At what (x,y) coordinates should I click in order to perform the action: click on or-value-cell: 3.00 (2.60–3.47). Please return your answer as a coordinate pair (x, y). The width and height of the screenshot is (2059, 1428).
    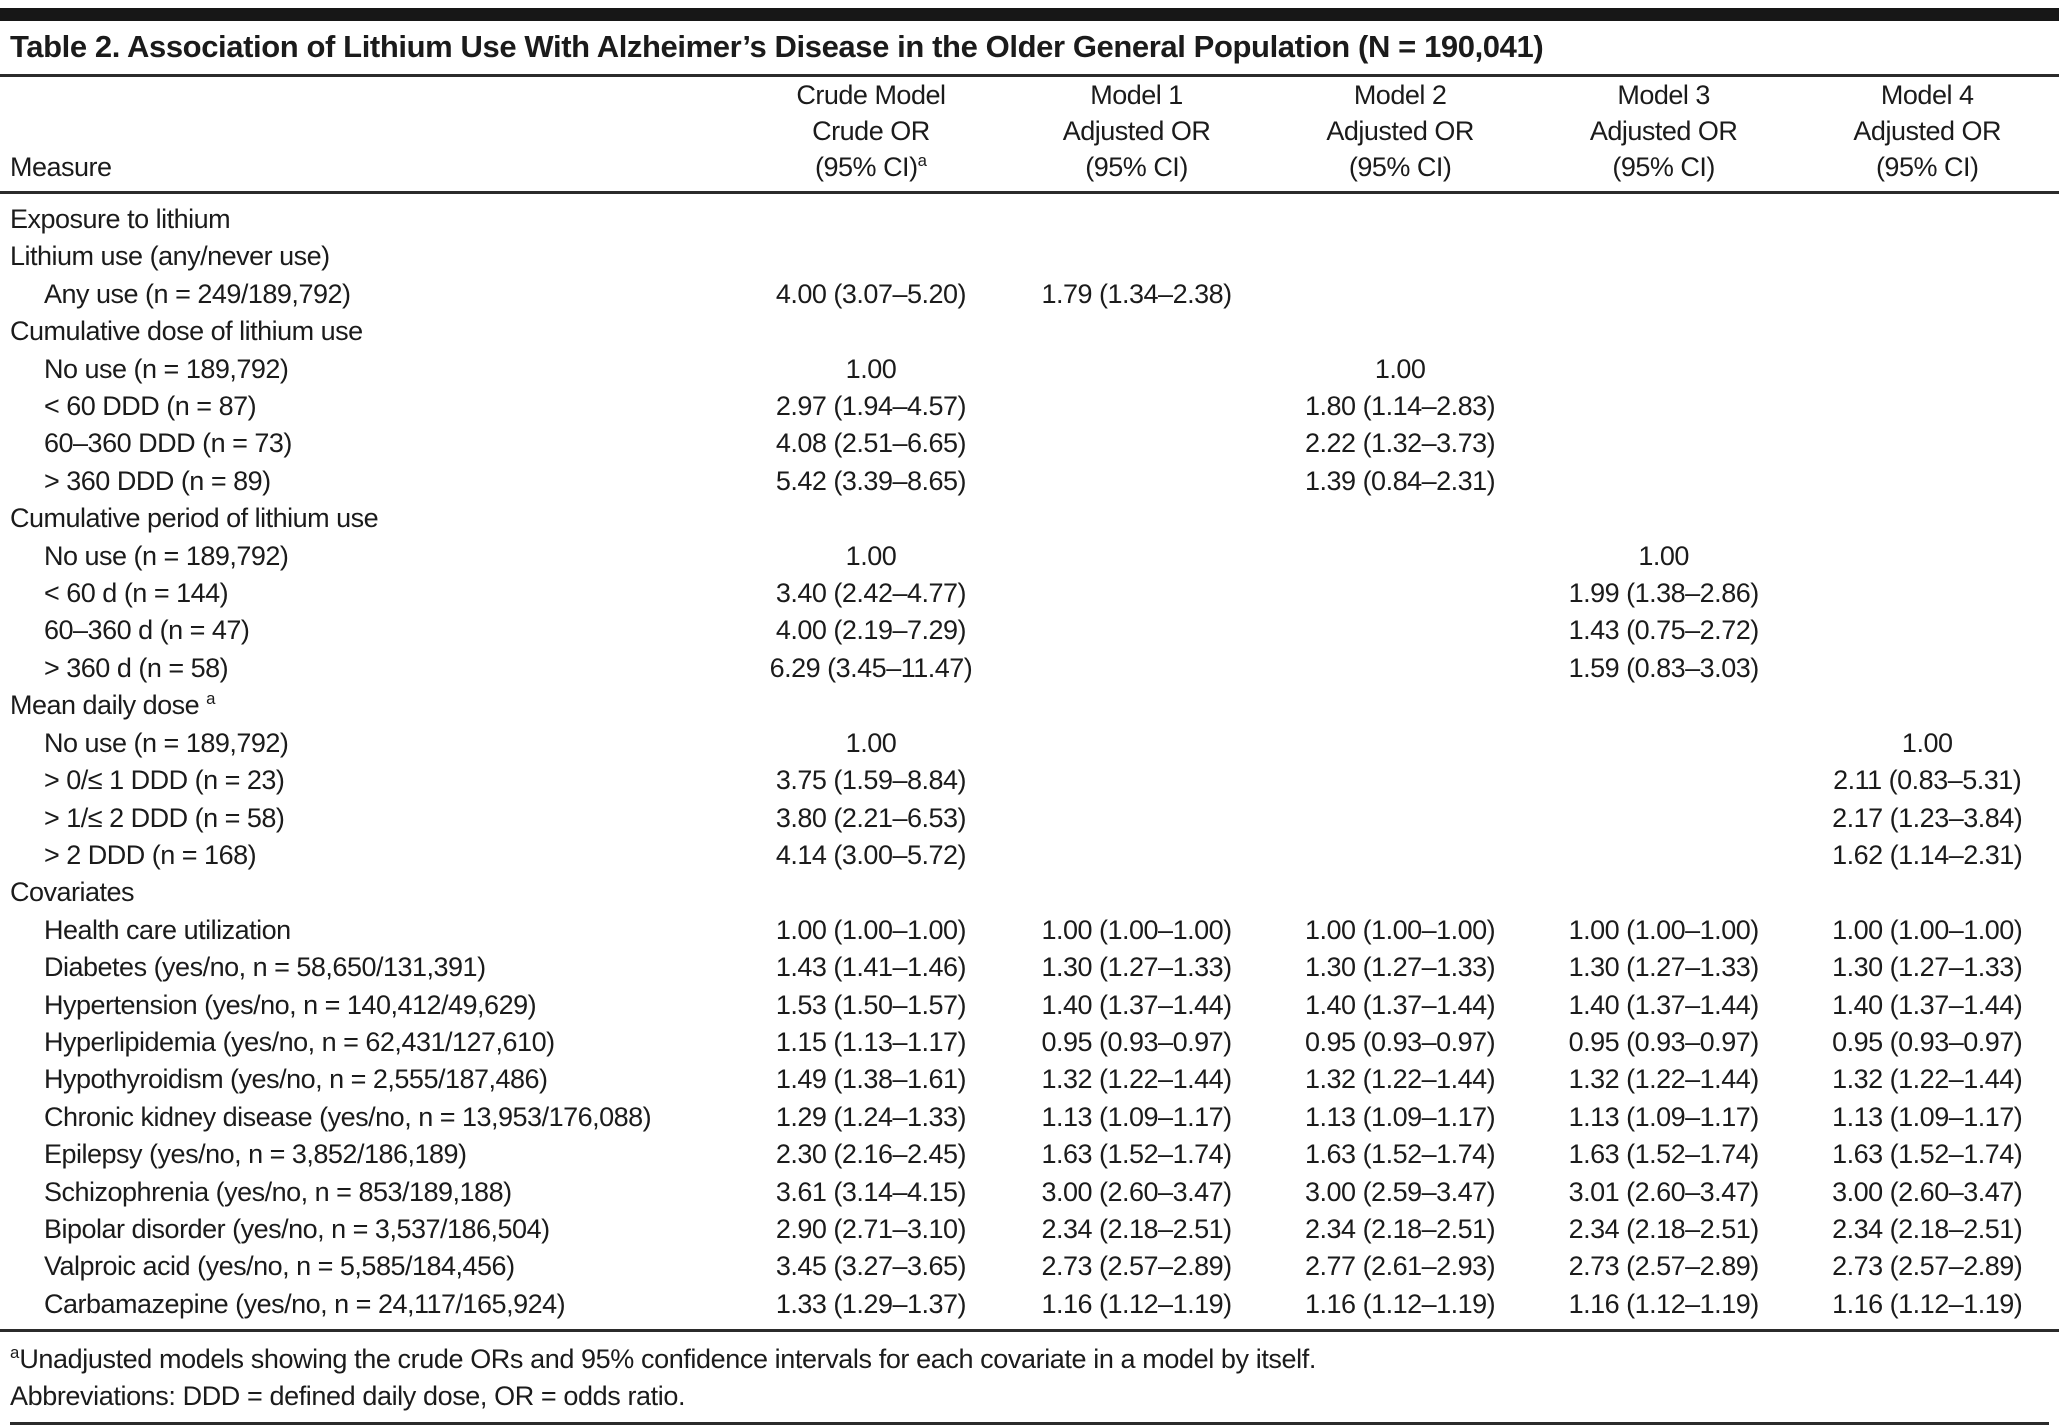
    Looking at the image, I should click on (1136, 1191).